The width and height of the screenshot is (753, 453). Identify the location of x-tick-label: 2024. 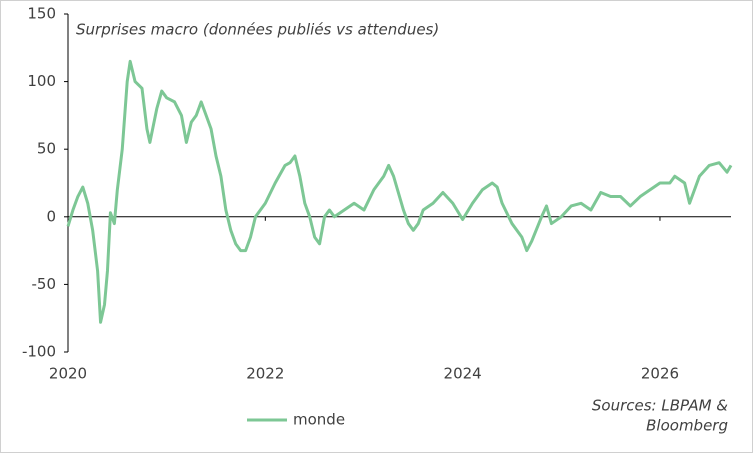
(463, 374).